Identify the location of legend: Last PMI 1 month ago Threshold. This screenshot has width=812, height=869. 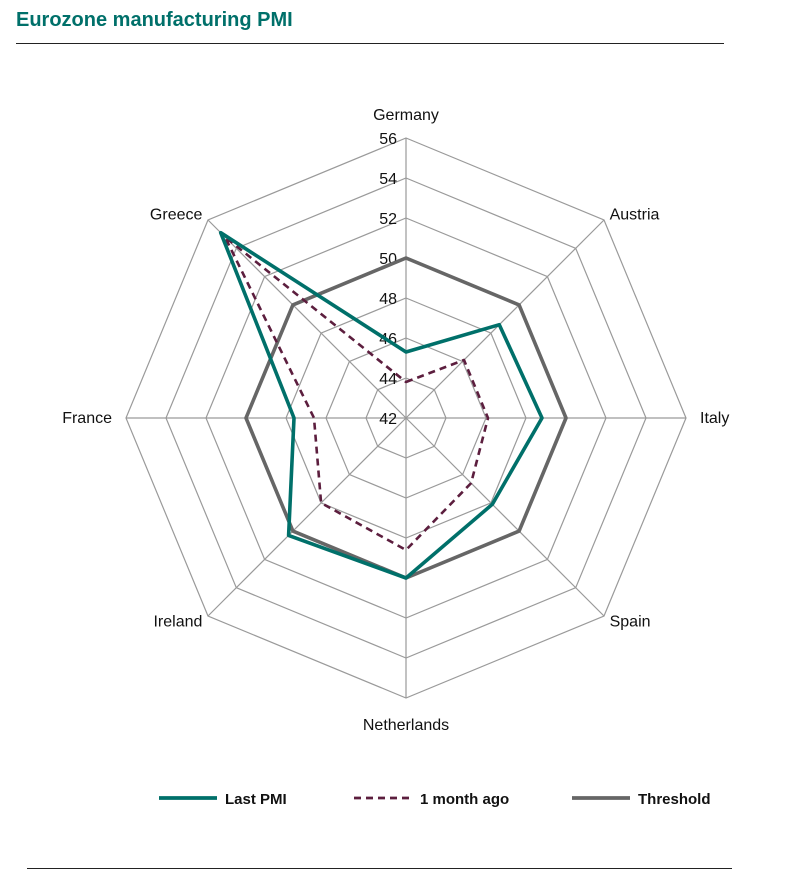
(435, 799).